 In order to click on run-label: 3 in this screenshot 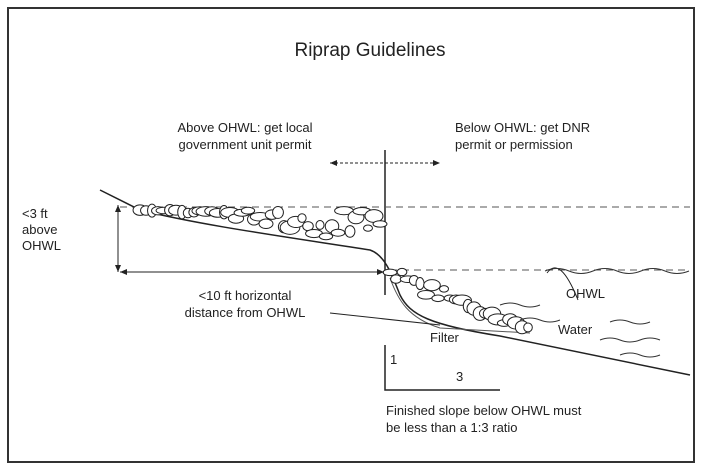, I will do `click(459, 376)`.